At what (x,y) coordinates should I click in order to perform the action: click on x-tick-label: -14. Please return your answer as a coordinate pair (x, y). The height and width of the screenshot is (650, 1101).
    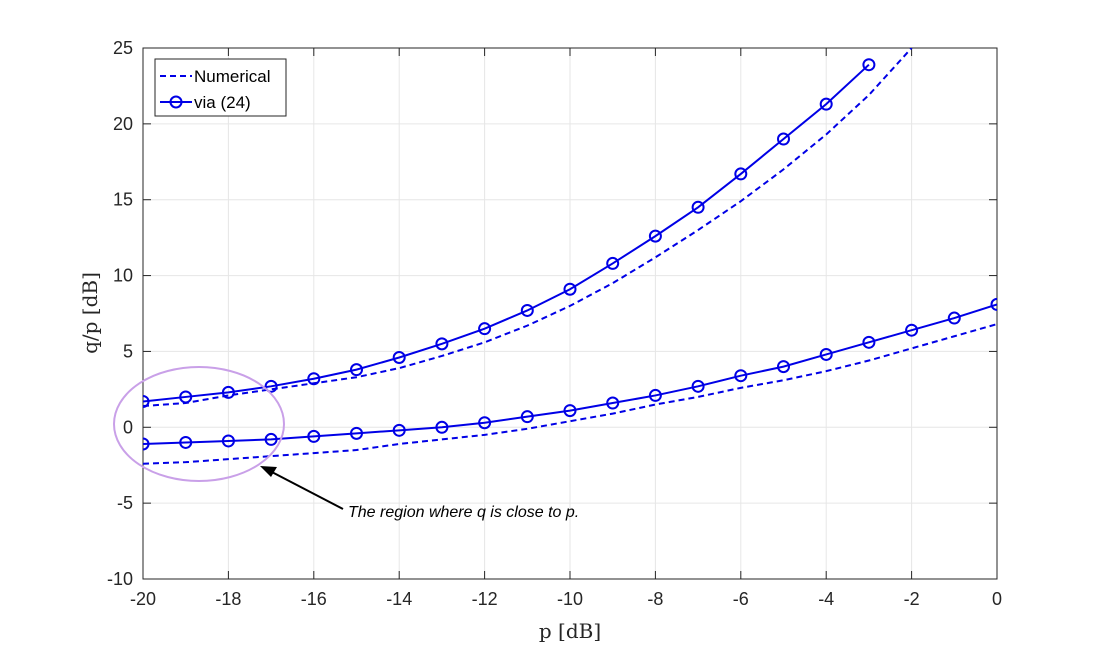
    Looking at the image, I should click on (399, 599).